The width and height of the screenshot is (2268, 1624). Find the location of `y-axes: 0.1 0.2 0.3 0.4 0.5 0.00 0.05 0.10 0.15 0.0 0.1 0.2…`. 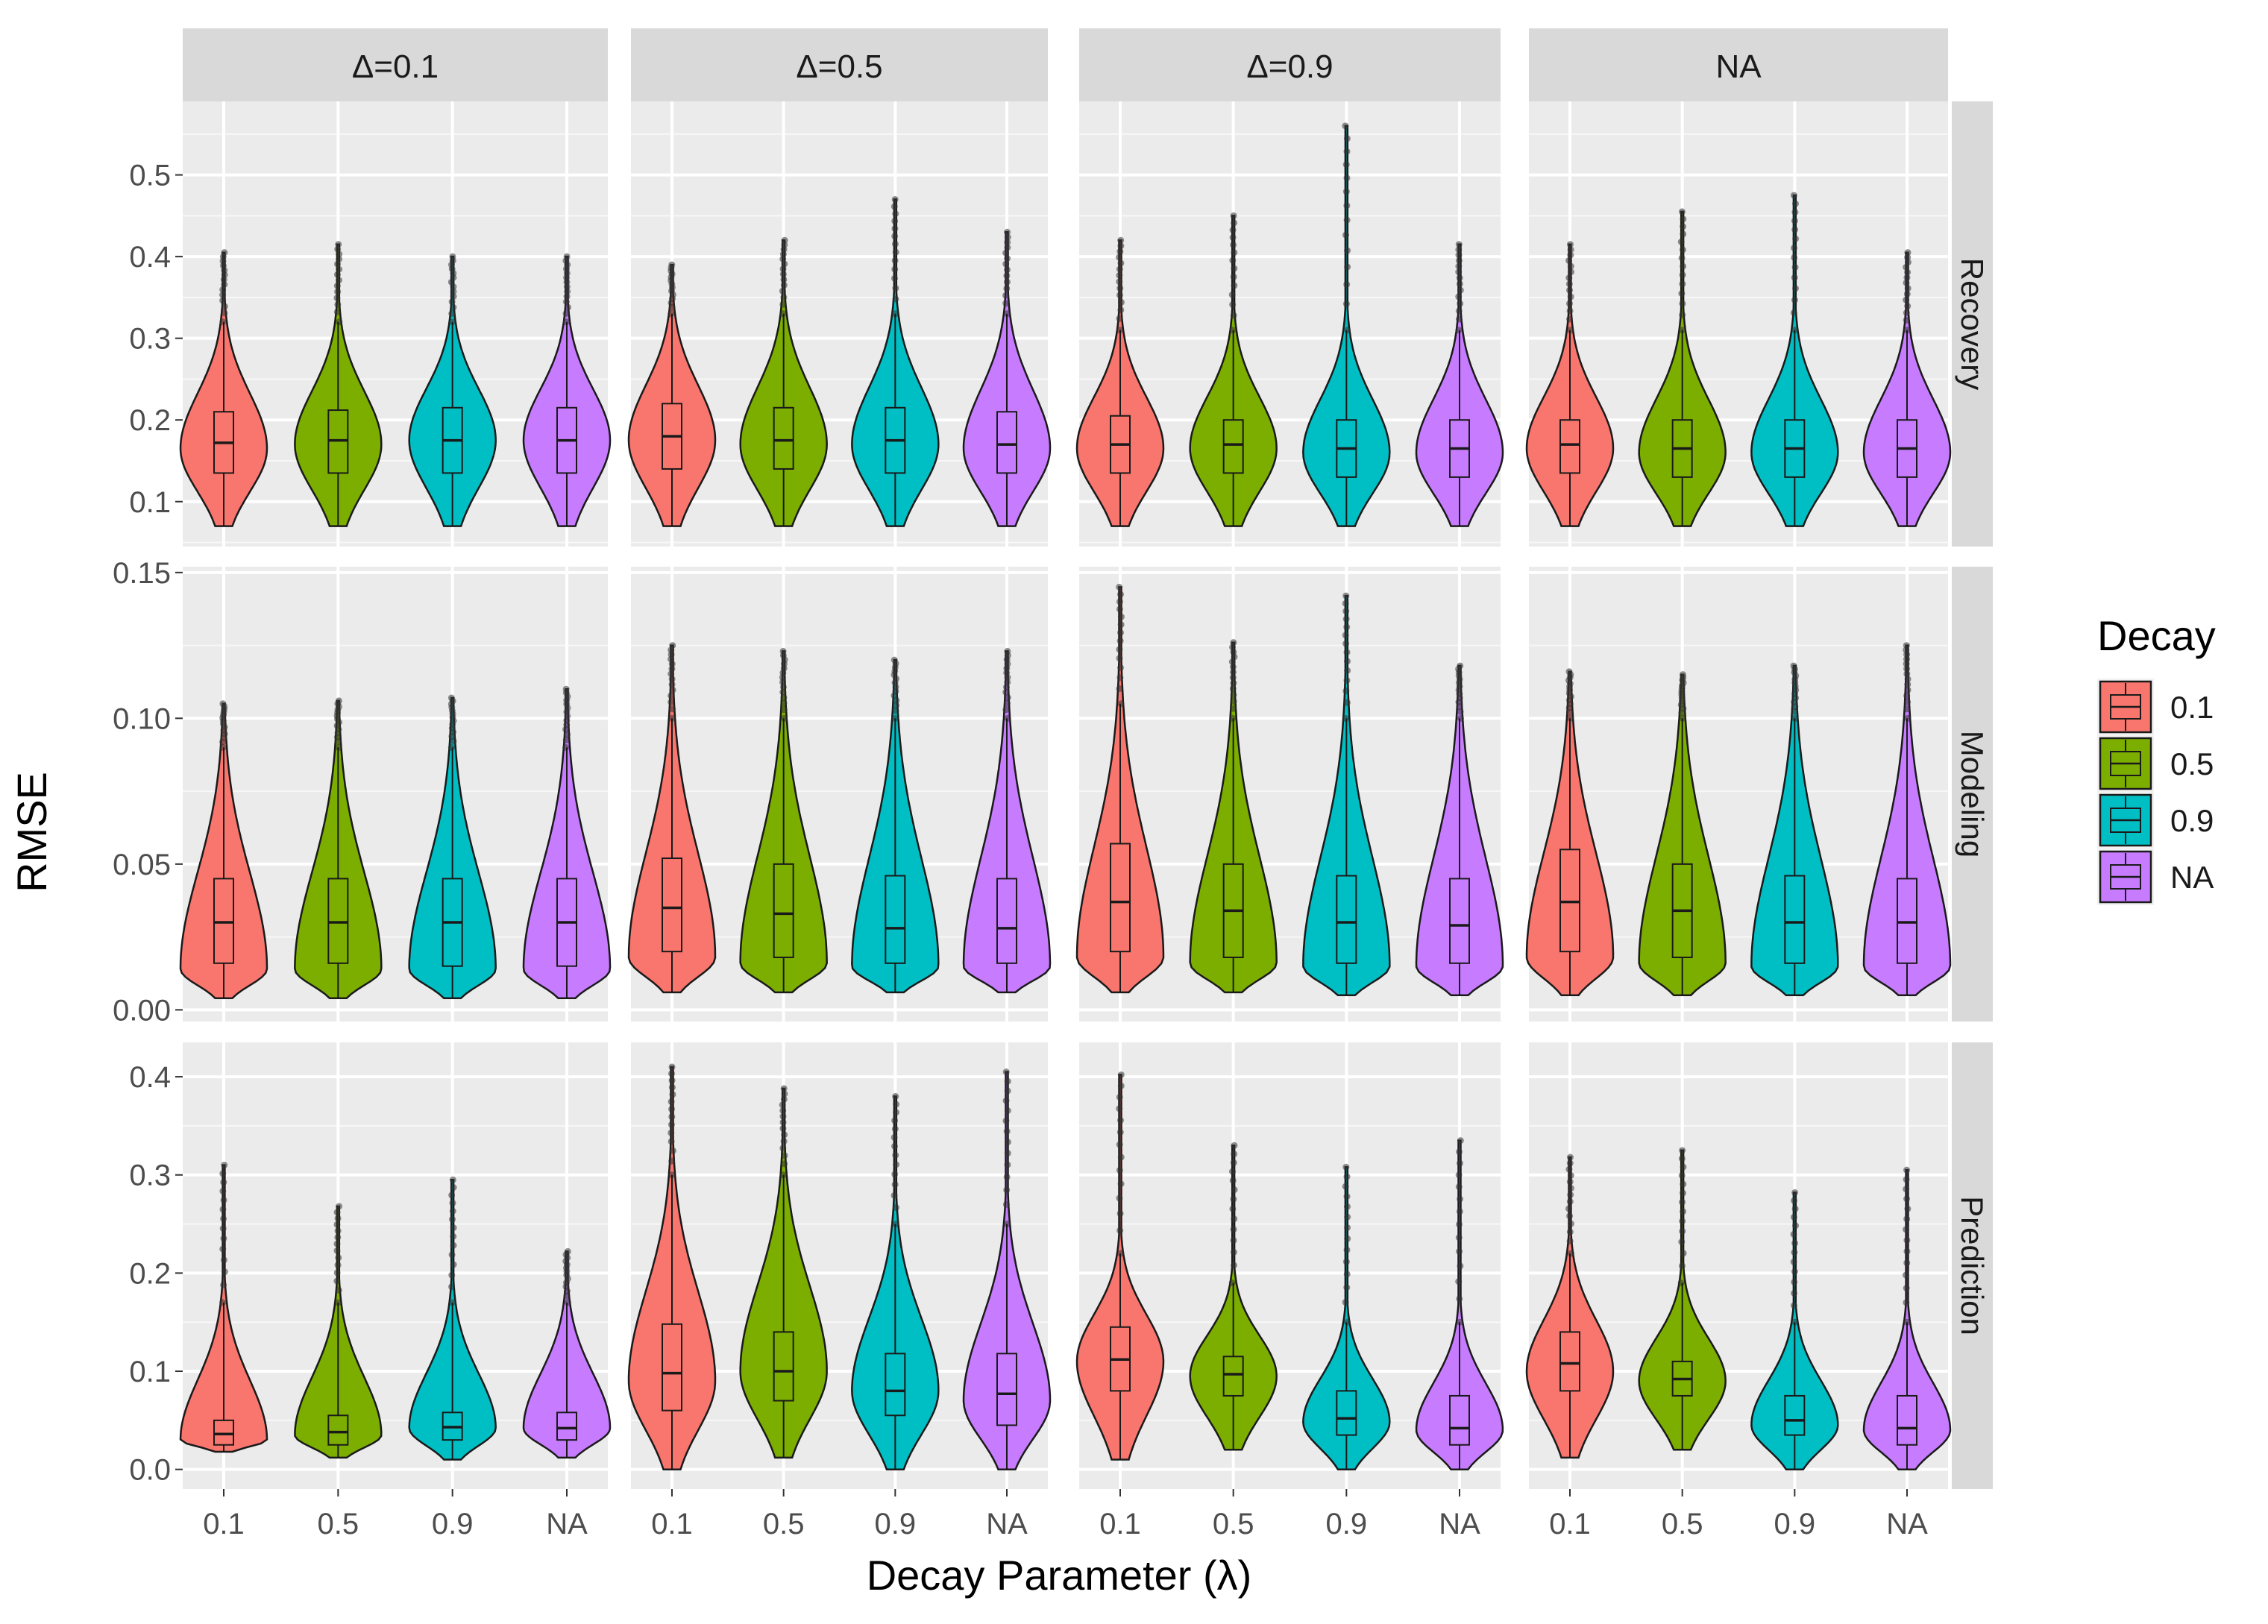

y-axes: 0.1 0.2 0.3 0.4 0.5 0.00 0.05 0.10 0.15 0.0 0.1 0.2… is located at coordinates (148, 823).